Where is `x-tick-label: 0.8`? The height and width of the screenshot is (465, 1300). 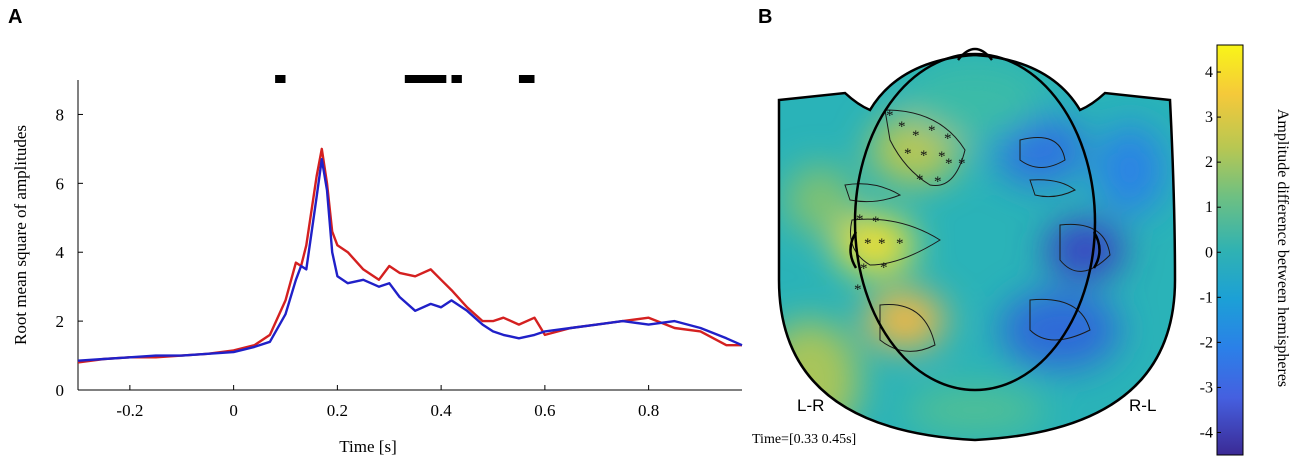
x-tick-label: 0.8 is located at coordinates (648, 410).